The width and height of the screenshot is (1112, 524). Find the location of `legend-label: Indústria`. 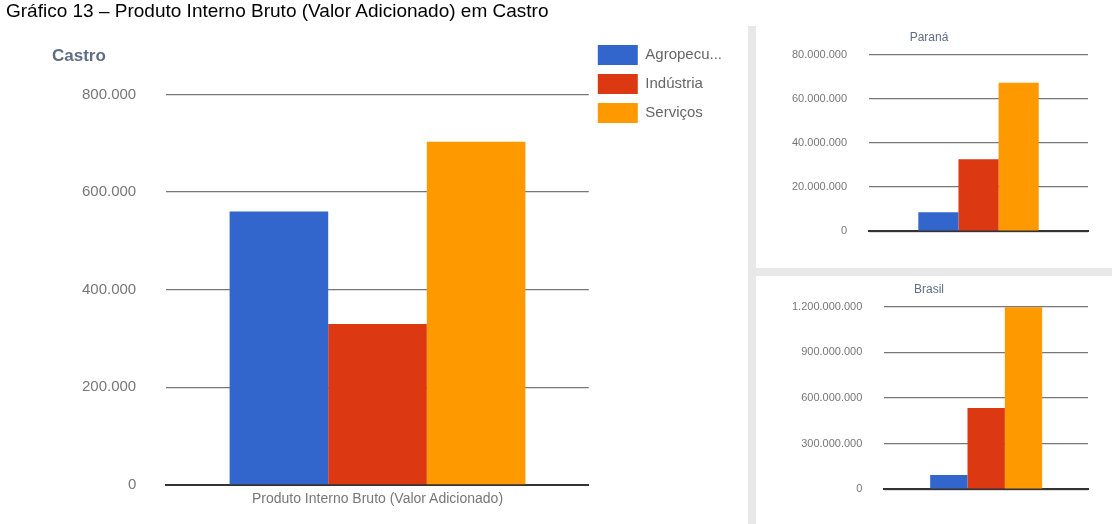

legend-label: Indústria is located at coordinates (674, 83).